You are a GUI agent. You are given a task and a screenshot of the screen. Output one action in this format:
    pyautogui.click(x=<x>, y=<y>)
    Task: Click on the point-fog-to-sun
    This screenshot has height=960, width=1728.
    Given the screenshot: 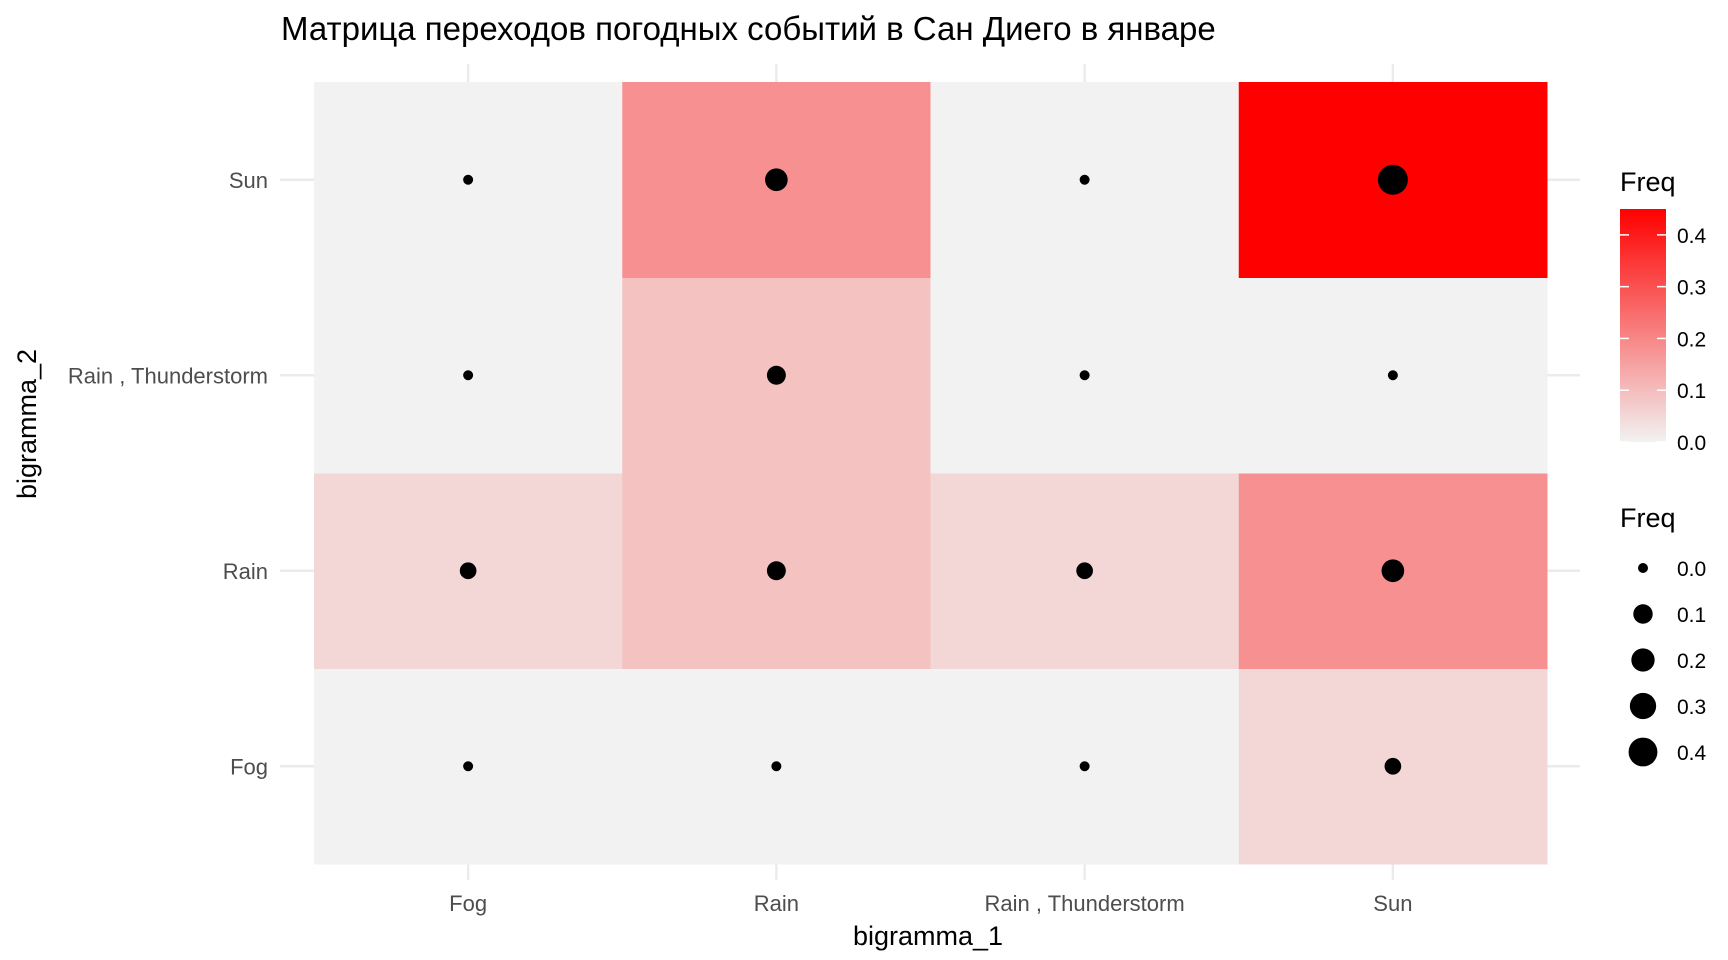 What is the action you would take?
    pyautogui.click(x=468, y=179)
    